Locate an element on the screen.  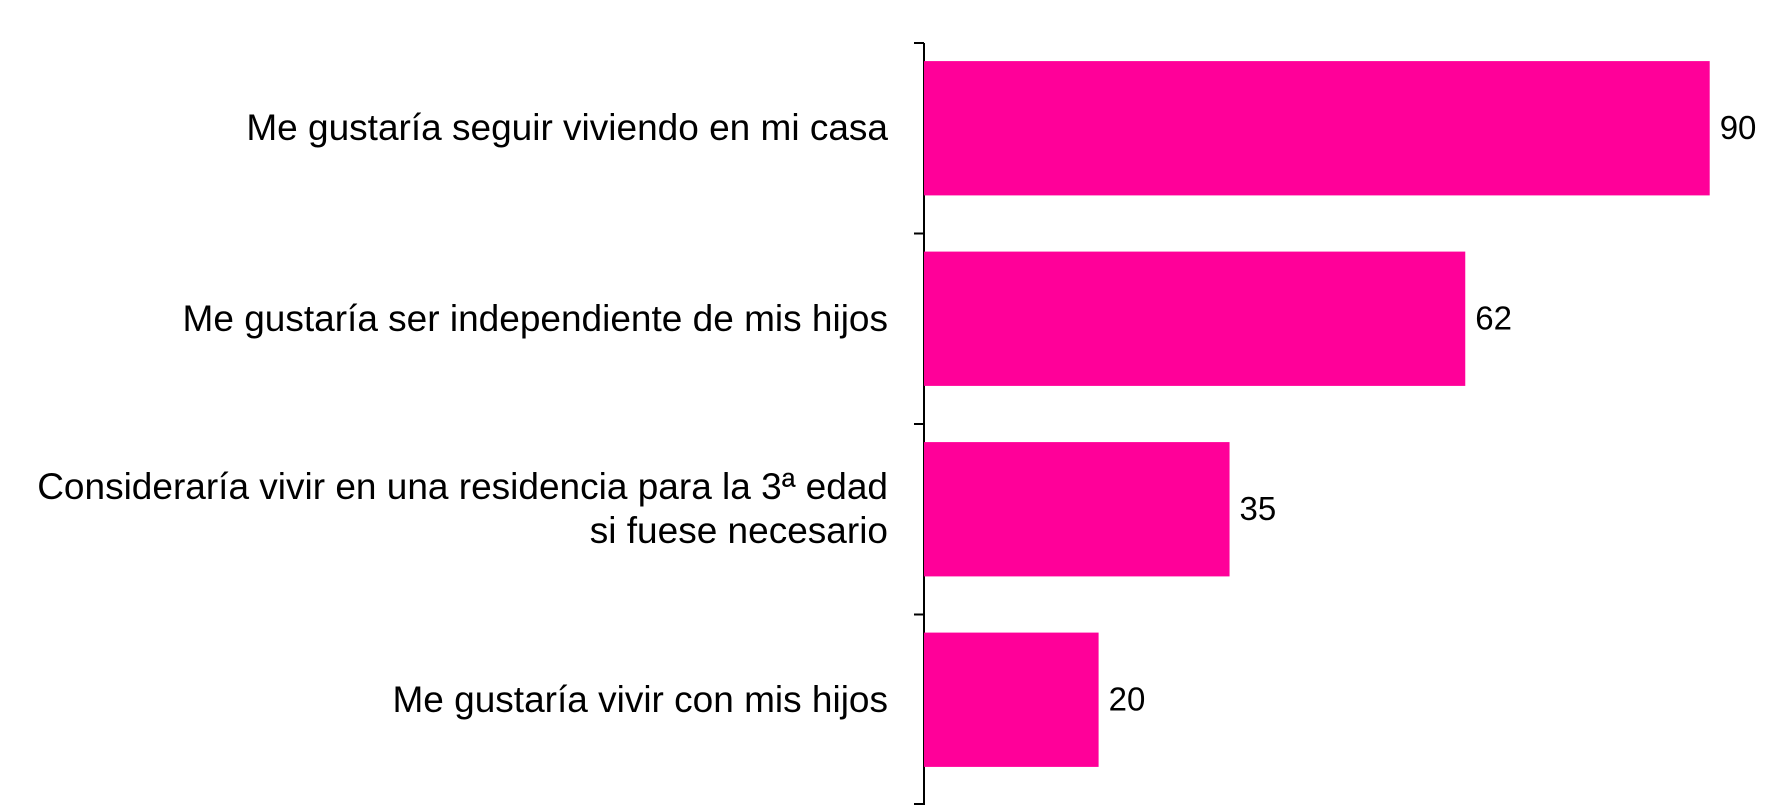
category-label: Me gustaría vivir con mis hijos is located at coordinates (640, 699).